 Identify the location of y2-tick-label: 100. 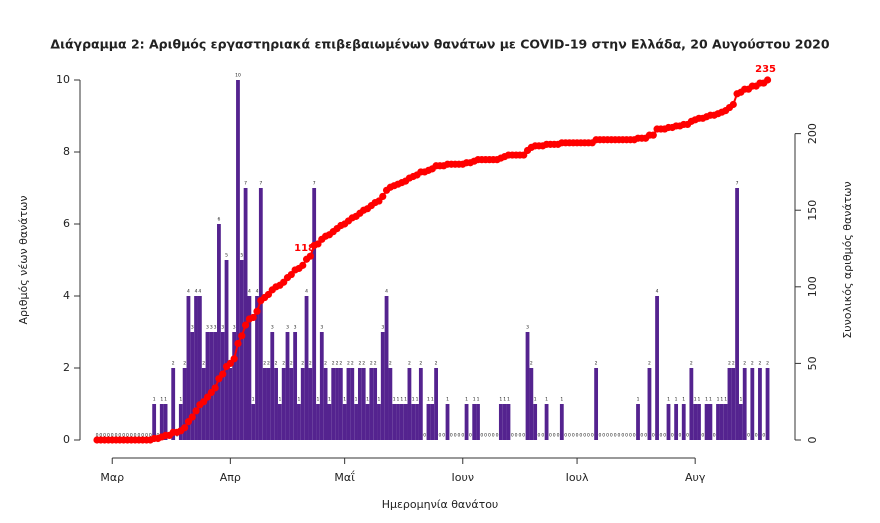
(812, 286).